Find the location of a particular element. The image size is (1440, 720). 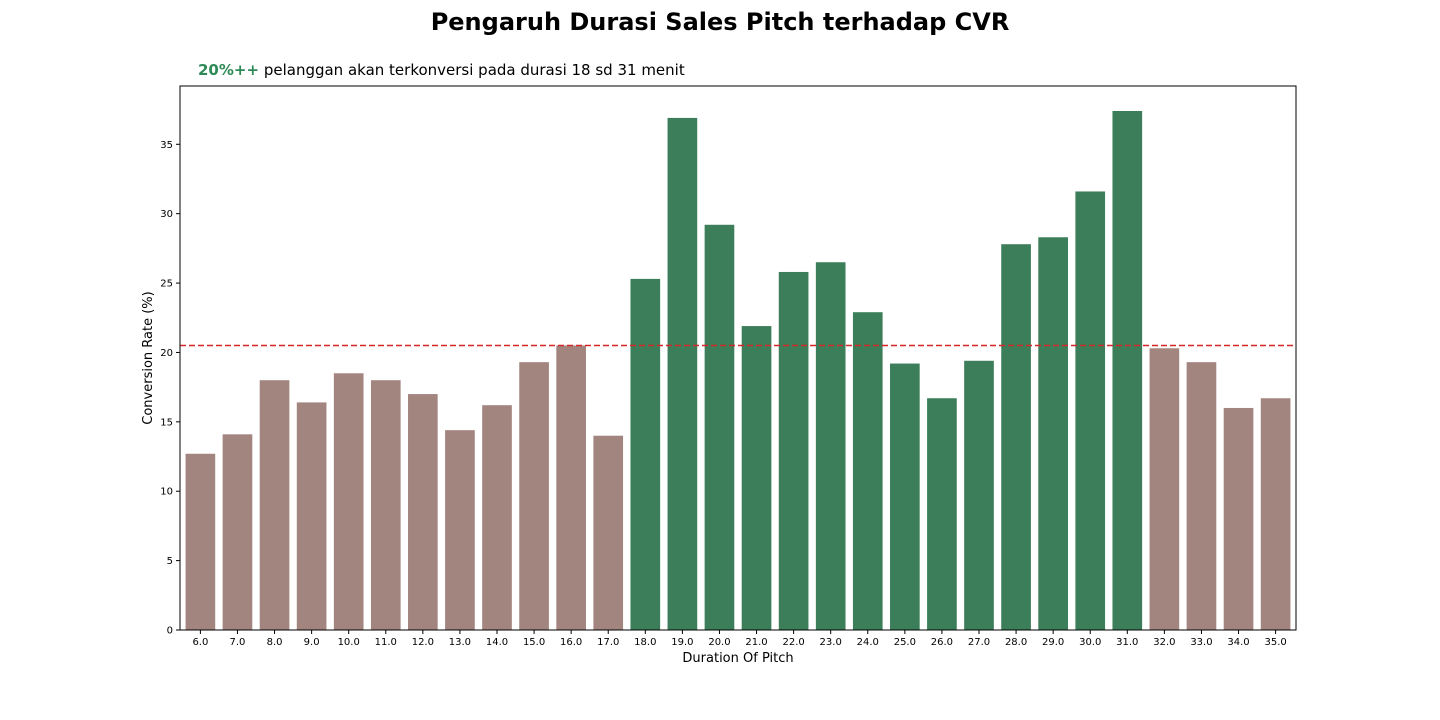

y-tick-label: 5 is located at coordinates (170, 561).